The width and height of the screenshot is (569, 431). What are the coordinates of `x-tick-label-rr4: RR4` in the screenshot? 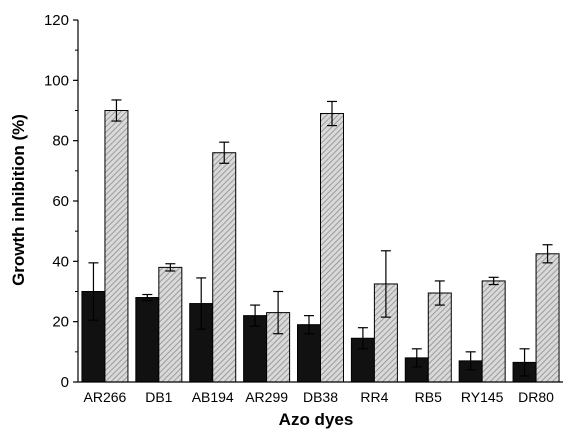 It's located at (374, 397).